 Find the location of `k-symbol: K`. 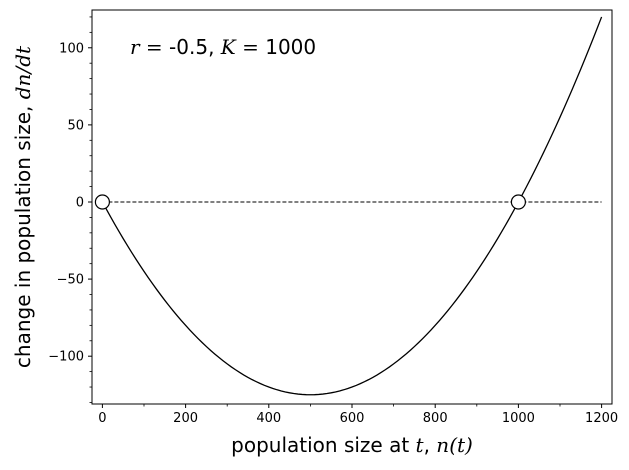

k-symbol: K is located at coordinates (228, 47).